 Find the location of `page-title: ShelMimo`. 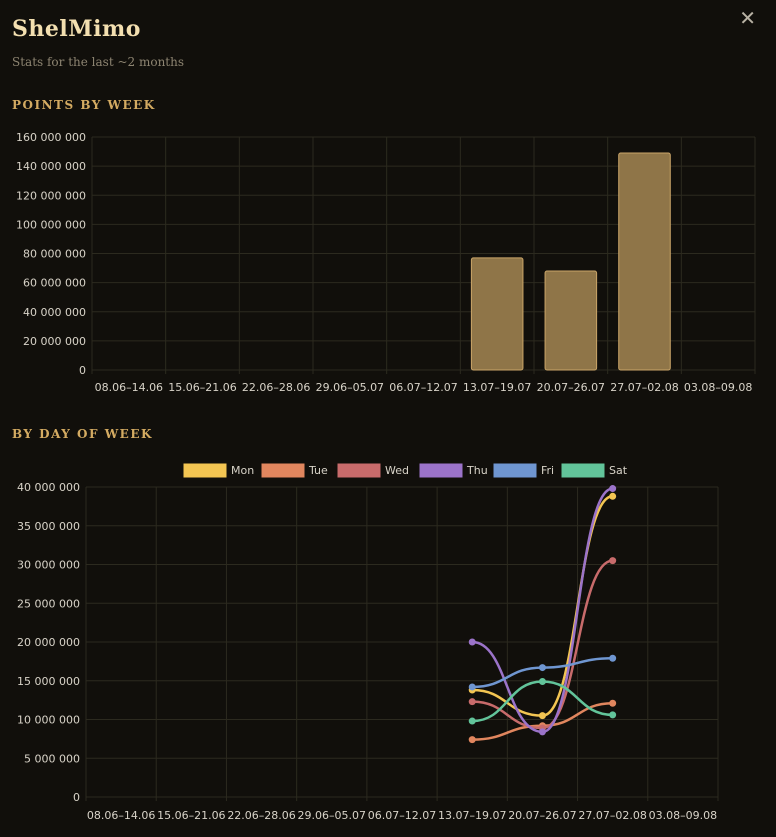

page-title: ShelMimo is located at coordinates (76, 29).